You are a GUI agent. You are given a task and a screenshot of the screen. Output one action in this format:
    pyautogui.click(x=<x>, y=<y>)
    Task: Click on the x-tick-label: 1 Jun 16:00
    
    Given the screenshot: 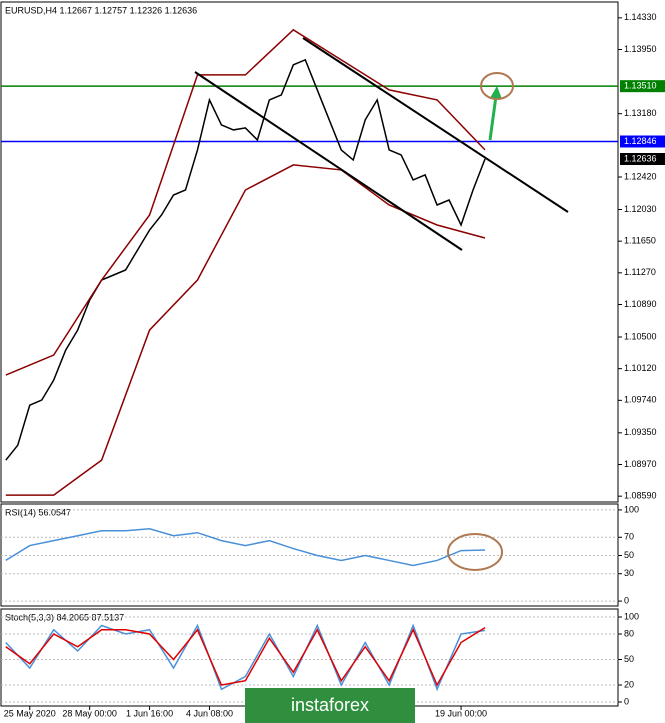 What is the action you would take?
    pyautogui.click(x=149, y=713)
    